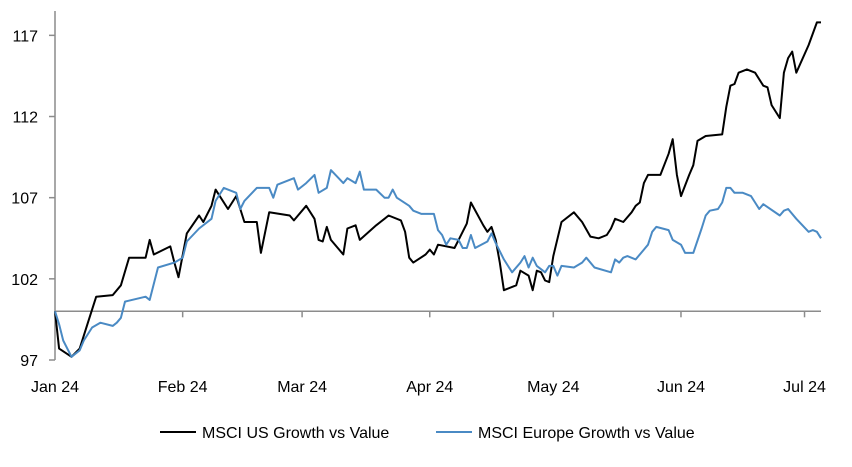 This screenshot has width=852, height=467. I want to click on x-tick-label: May 24, so click(553, 387).